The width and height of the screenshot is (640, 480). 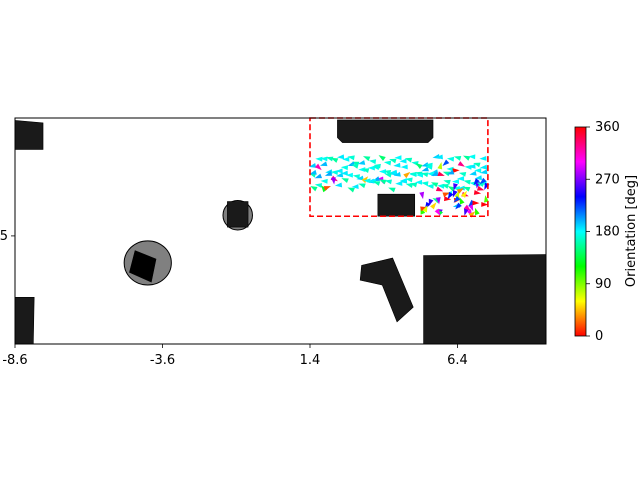 I want to click on colorbar-tick-label-1: 90, so click(x=603, y=284).